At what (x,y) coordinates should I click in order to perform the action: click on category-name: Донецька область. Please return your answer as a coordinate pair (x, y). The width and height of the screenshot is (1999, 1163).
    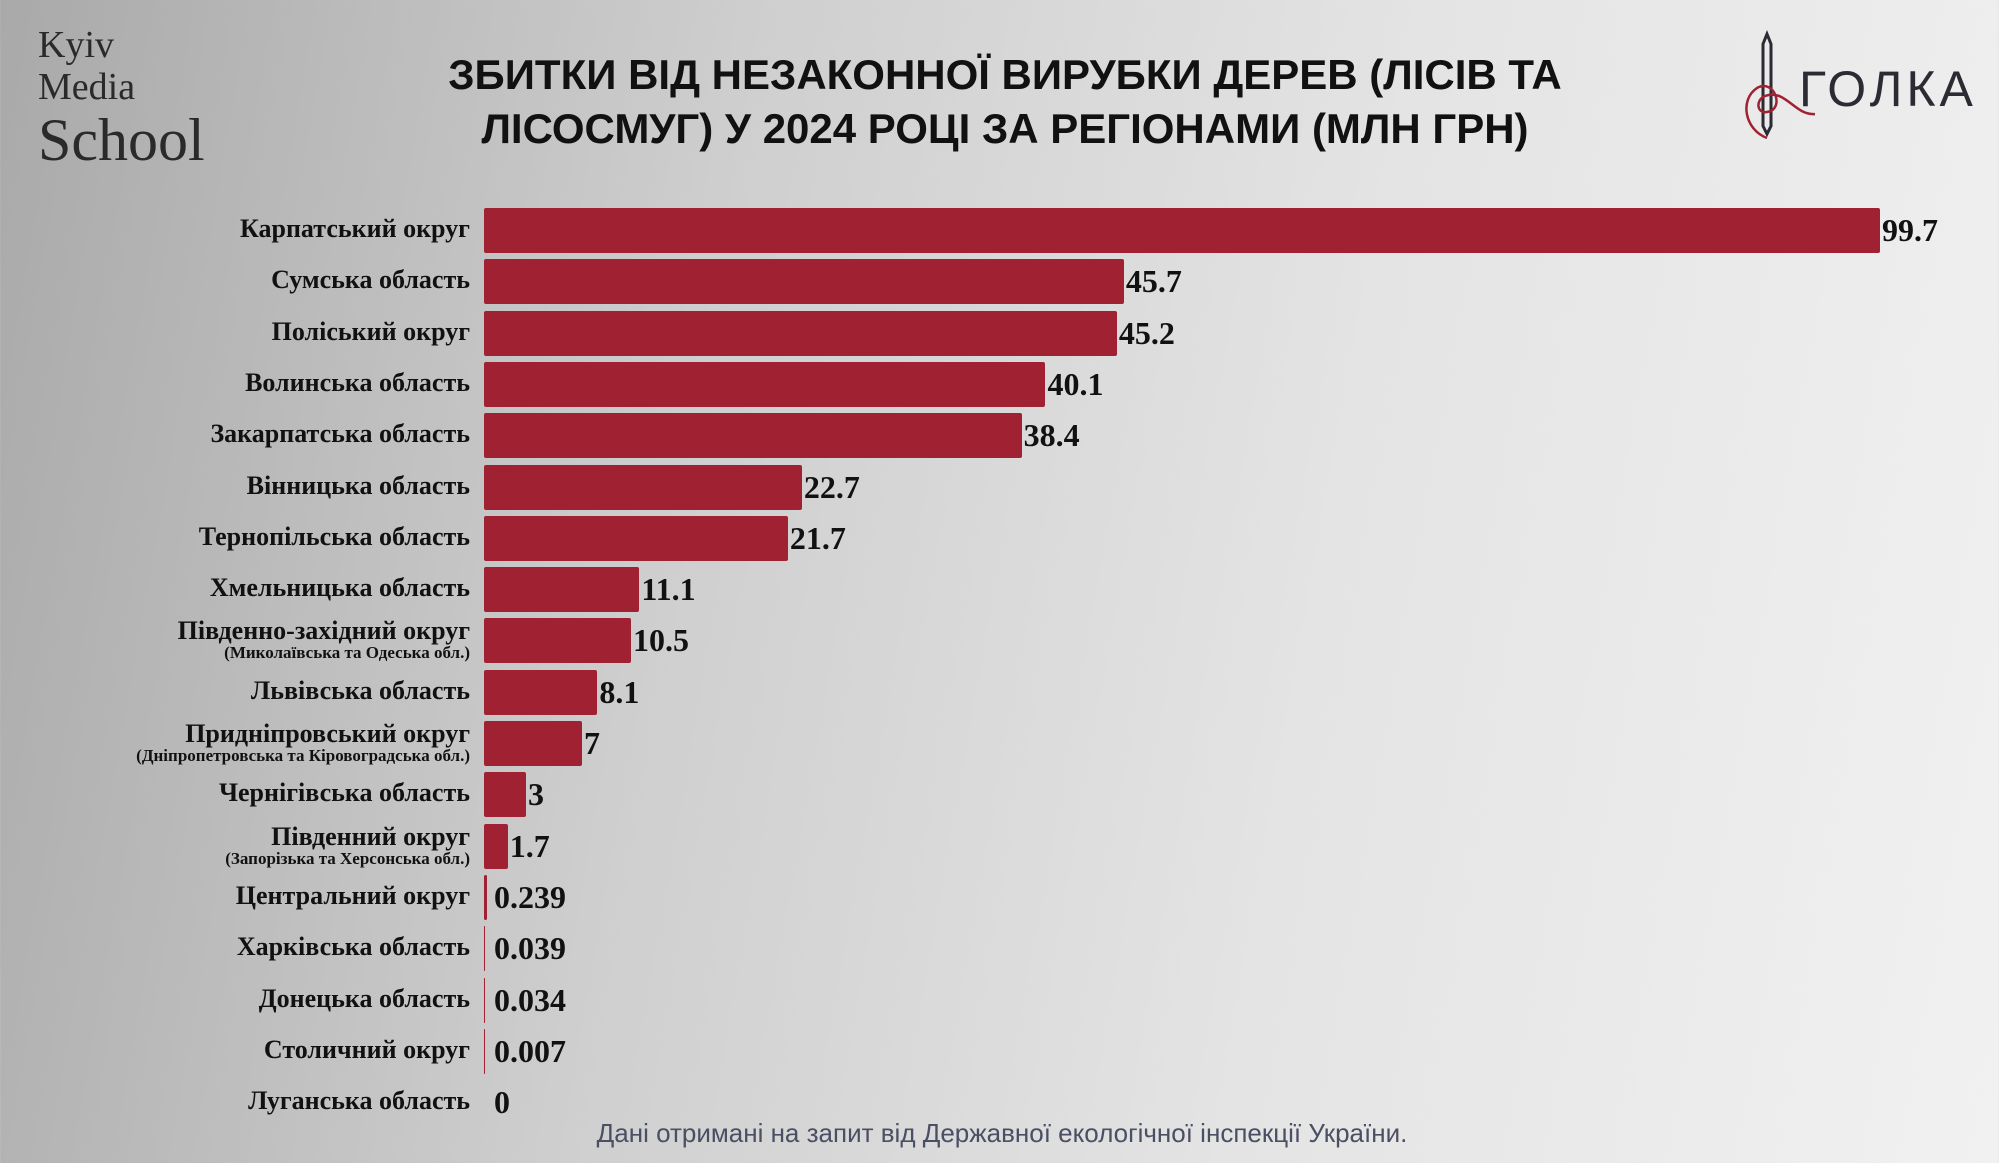
    Looking at the image, I should click on (364, 998).